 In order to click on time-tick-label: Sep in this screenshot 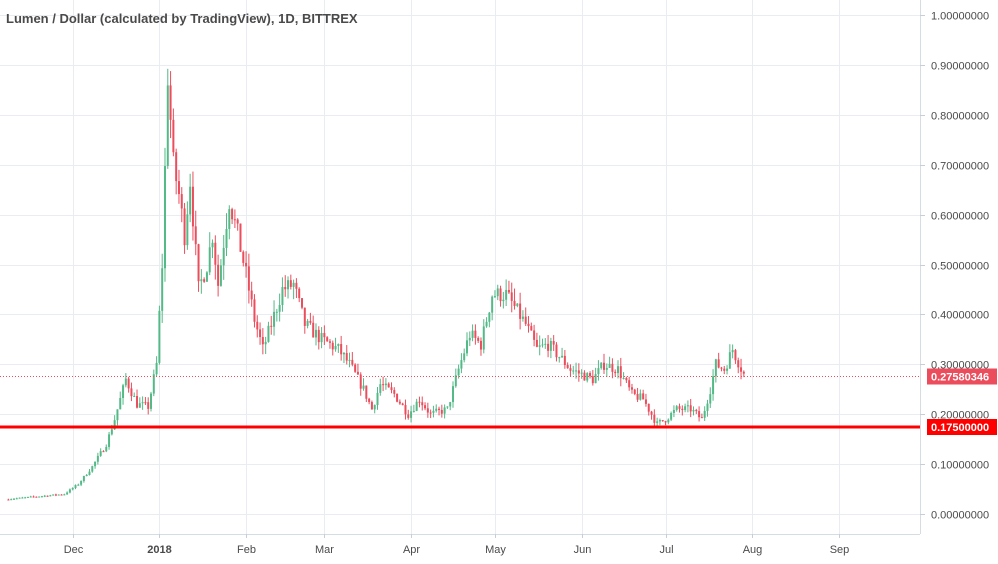, I will do `click(840, 550)`.